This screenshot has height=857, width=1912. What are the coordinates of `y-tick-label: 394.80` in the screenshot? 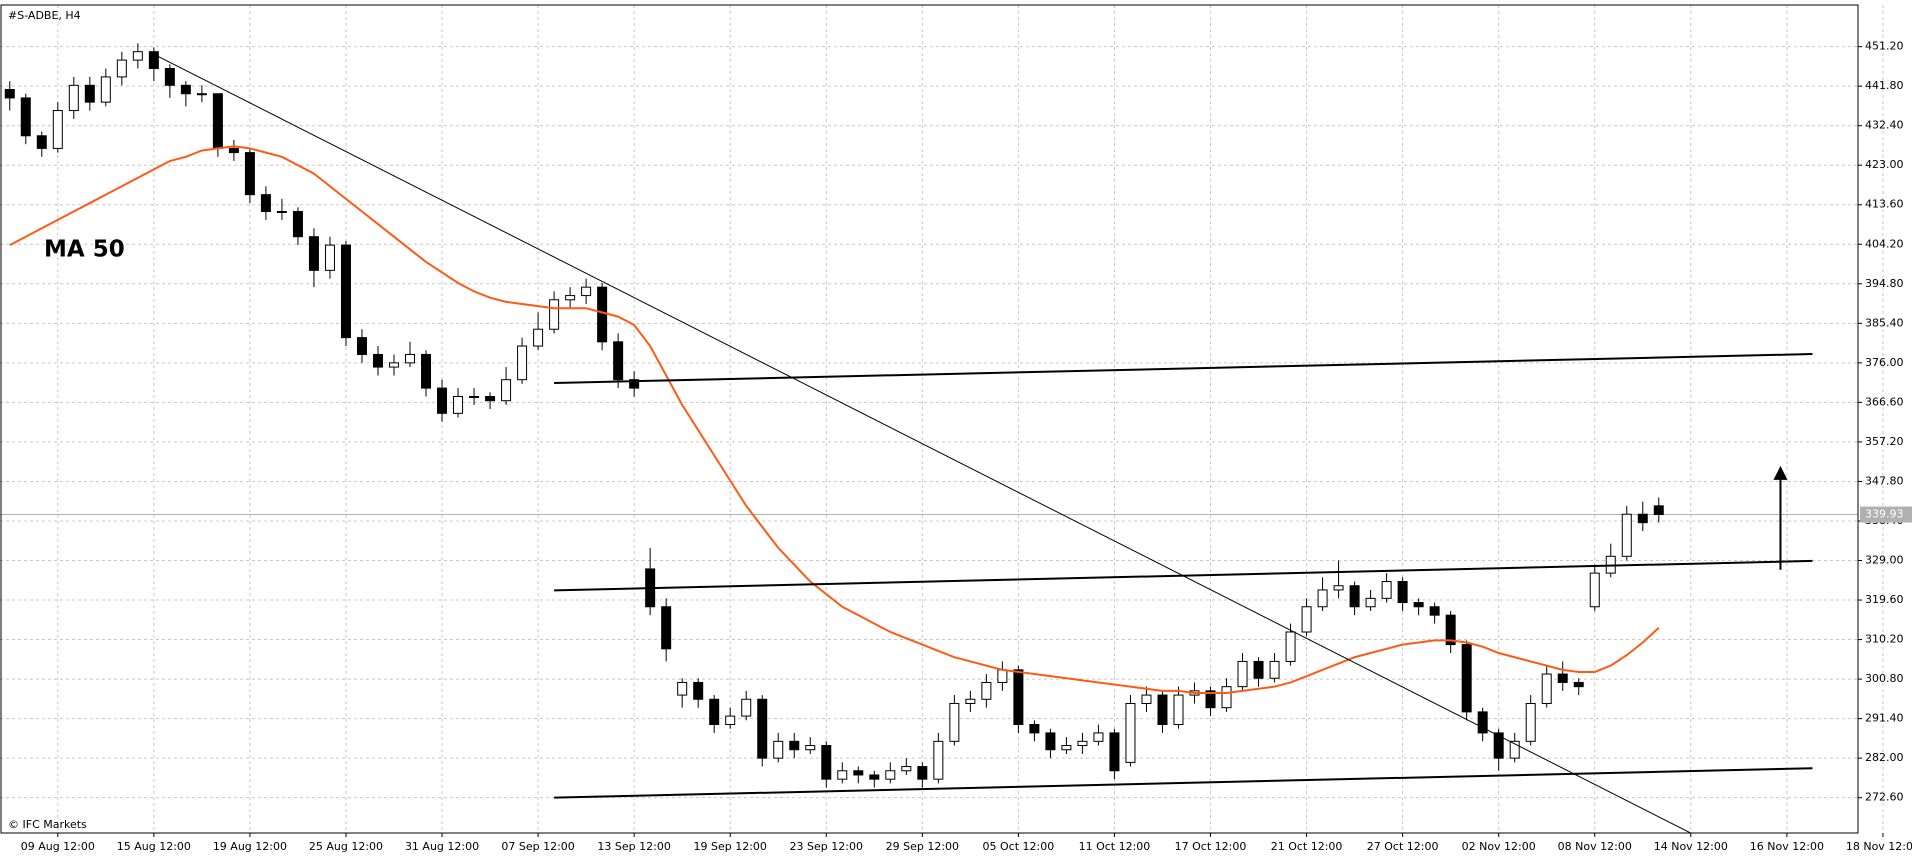 It's located at (1884, 283).